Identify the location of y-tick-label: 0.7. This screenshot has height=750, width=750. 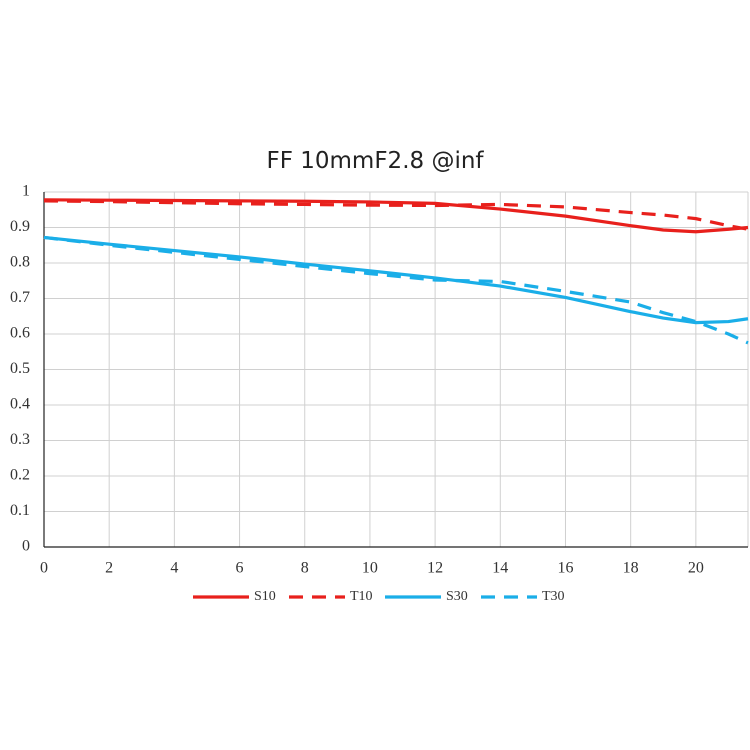
(20, 297).